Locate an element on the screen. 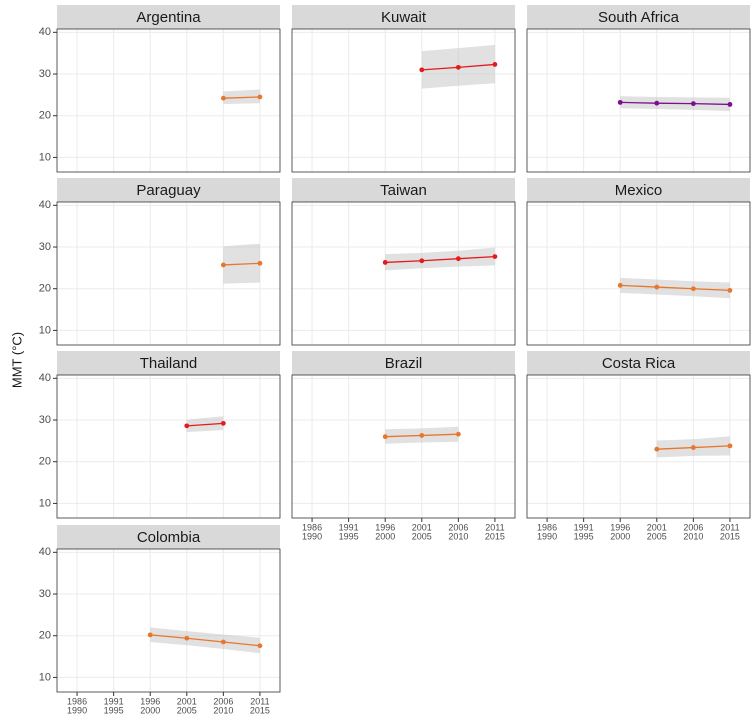 This screenshot has height=720, width=753. panel-title: Argentina is located at coordinates (168, 17).